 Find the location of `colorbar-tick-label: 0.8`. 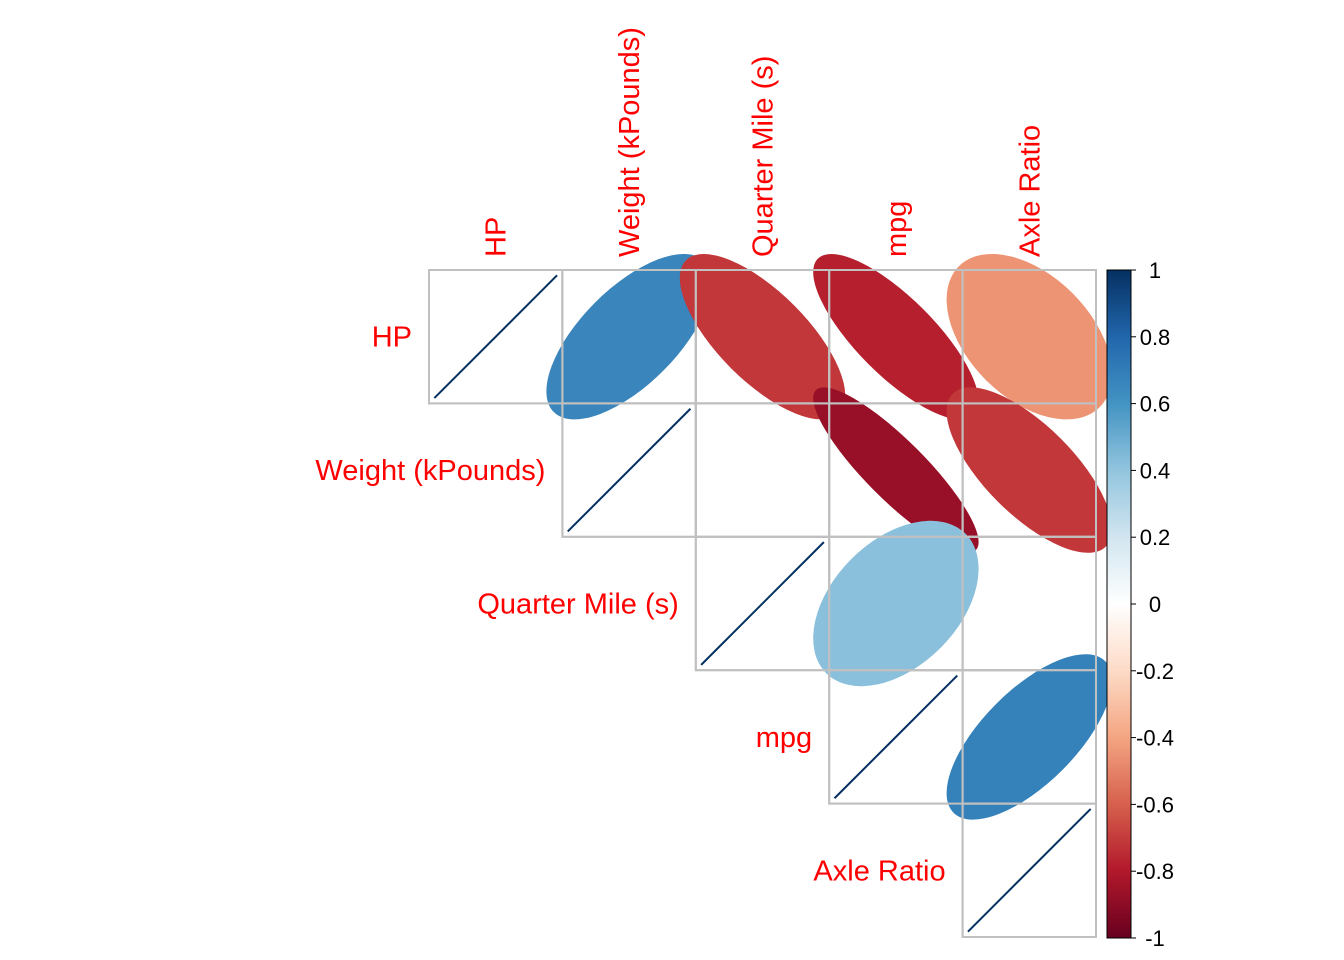

colorbar-tick-label: 0.8 is located at coordinates (1155, 337).